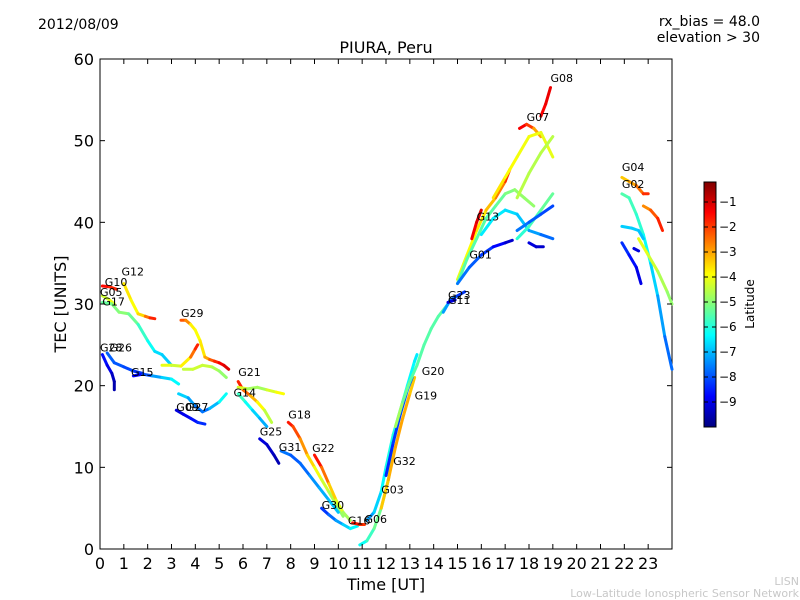 The height and width of the screenshot is (600, 800). Describe the element at coordinates (750, 303) in the screenshot. I see `colorbar-label: Latitude` at that location.